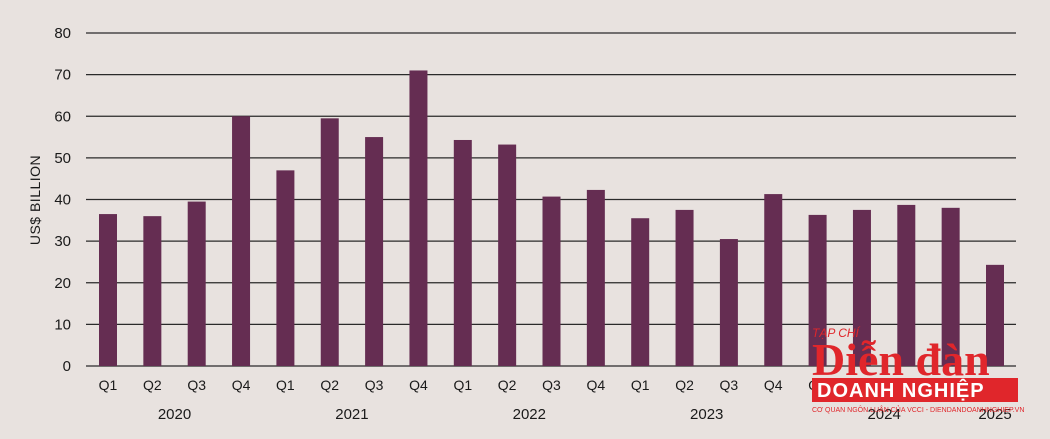  What do you see at coordinates (883, 414) in the screenshot?
I see `x-year-label: 2024` at bounding box center [883, 414].